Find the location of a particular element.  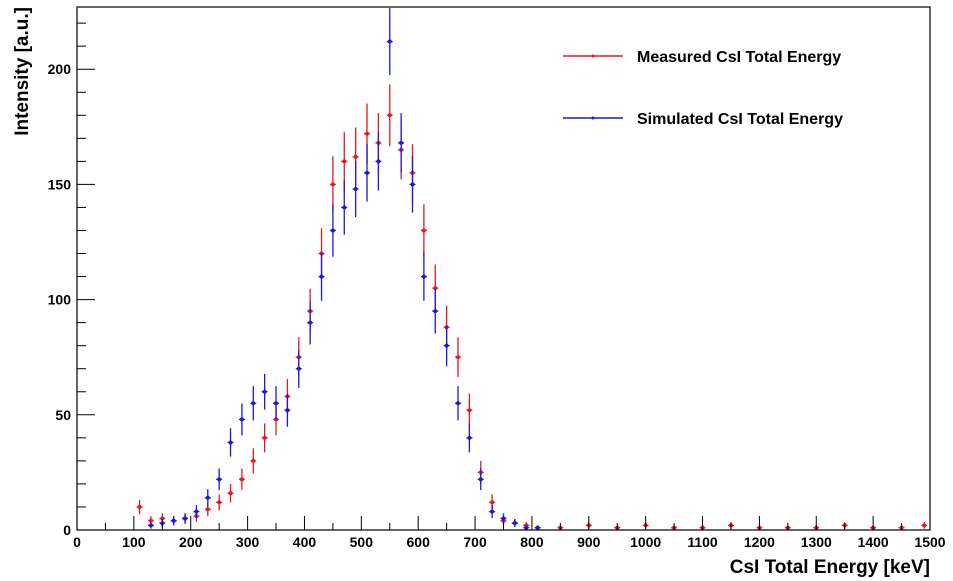

y-tick-label: 150 is located at coordinates (60, 184).